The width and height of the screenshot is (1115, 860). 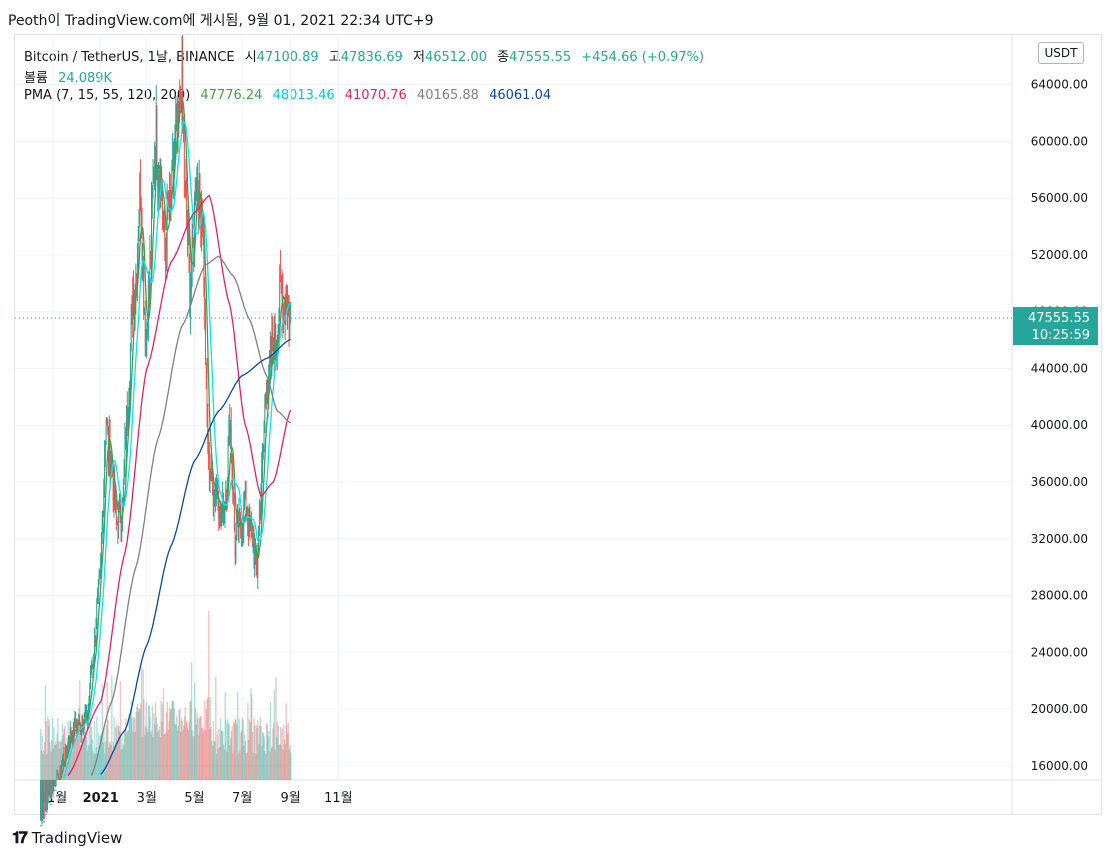 I want to click on y-tick-label: 60000.00, so click(x=1059, y=141).